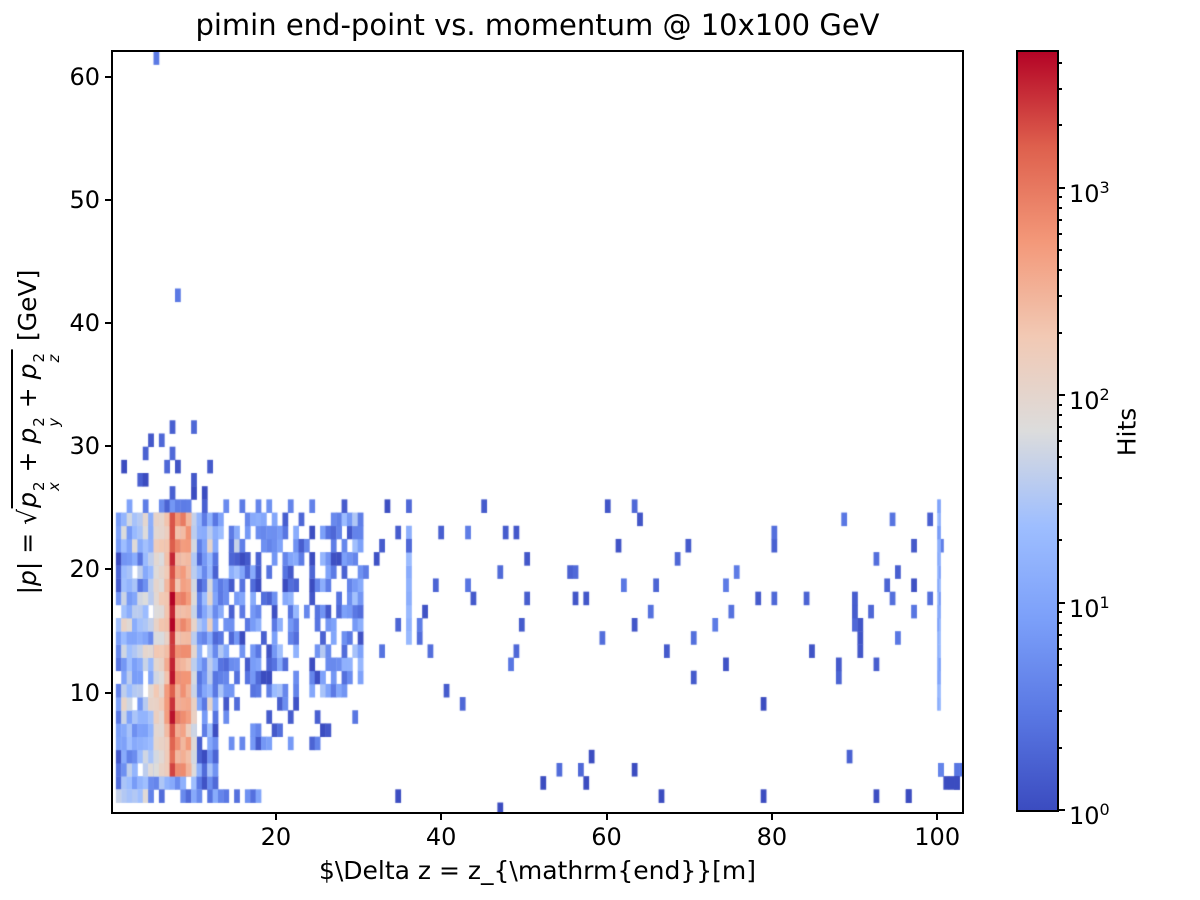 The image size is (1200, 900). I want to click on colorbar-tick-exponent: 2, so click(1104, 395).